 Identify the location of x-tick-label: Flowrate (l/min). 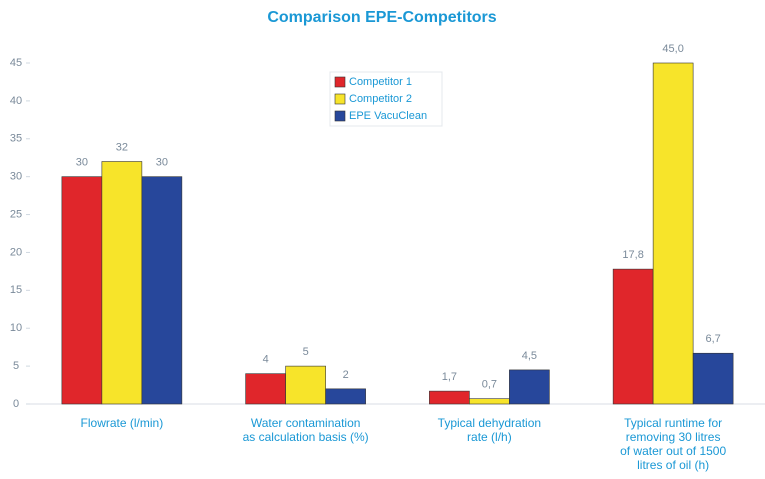
(122, 423).